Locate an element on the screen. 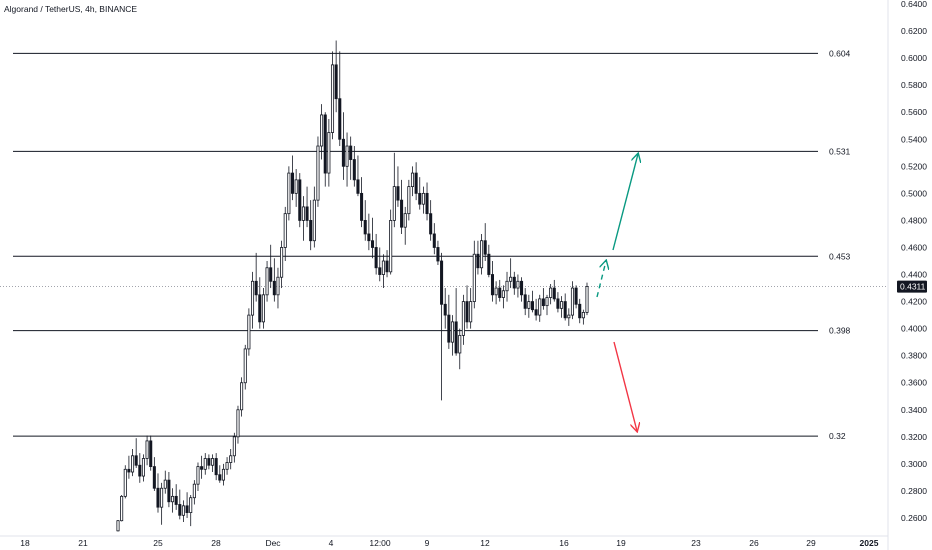 Image resolution: width=932 pixels, height=550 pixels. bearish-arrow is located at coordinates (625, 386).